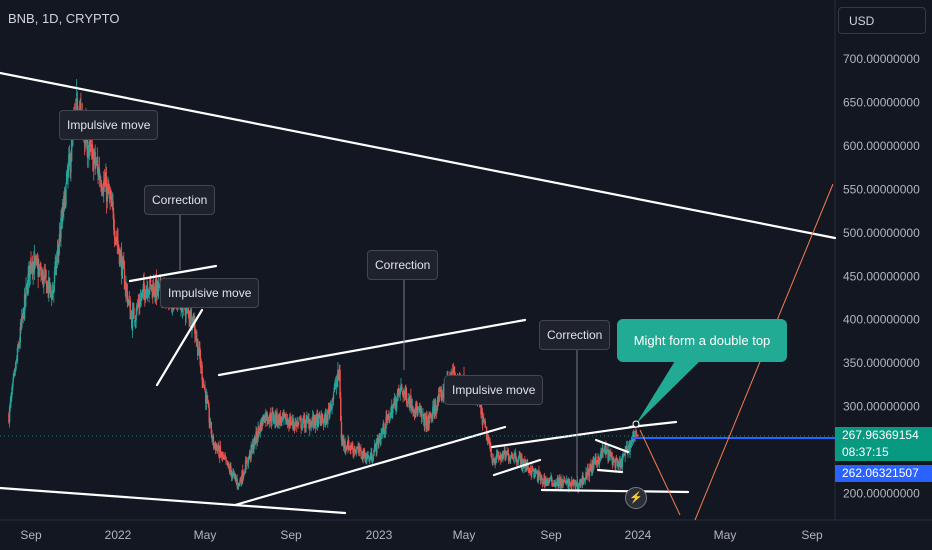 The image size is (932, 550). I want to click on annotation-impulsive-move-3: Impulsive move, so click(494, 390).